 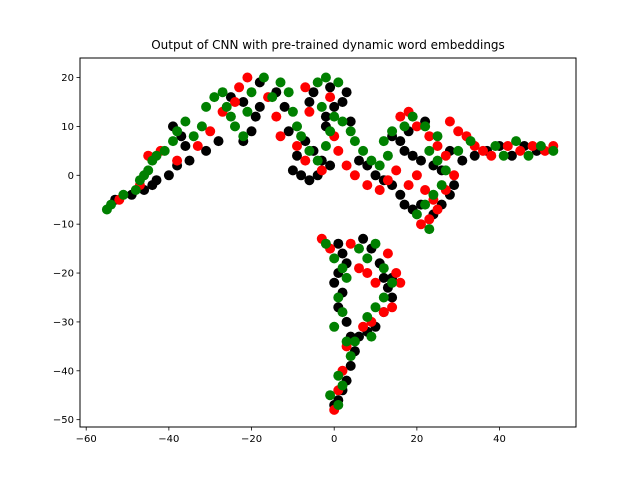 What do you see at coordinates (63, 225) in the screenshot?
I see `y-tick-label: −10` at bounding box center [63, 225].